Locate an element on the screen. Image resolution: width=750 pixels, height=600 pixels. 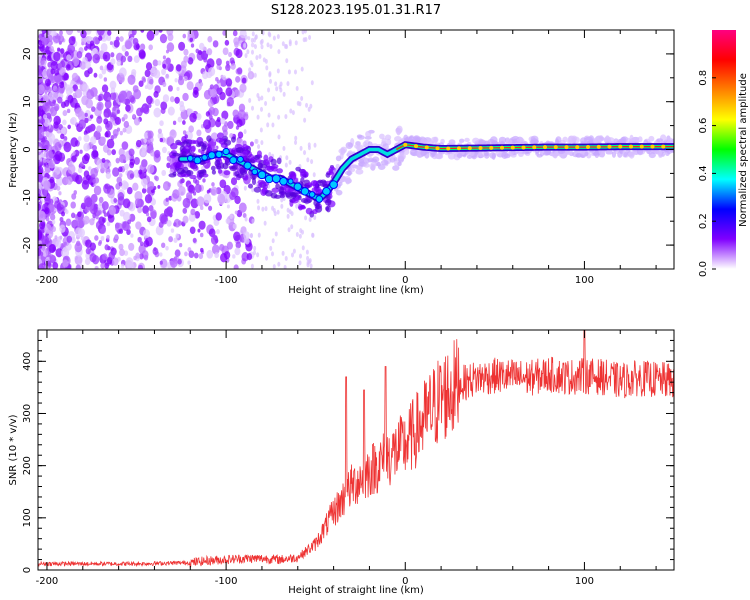
colorbar-ticks: 0.0 0.2 0.4 0.6 0.8 is located at coordinates (707, 173).